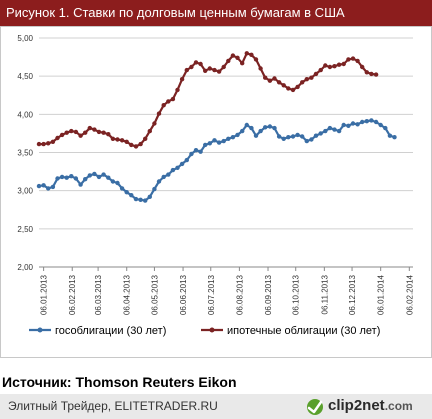  What do you see at coordinates (268, 294) in the screenshot?
I see `x-tick-label: 06.09.2013` at bounding box center [268, 294].